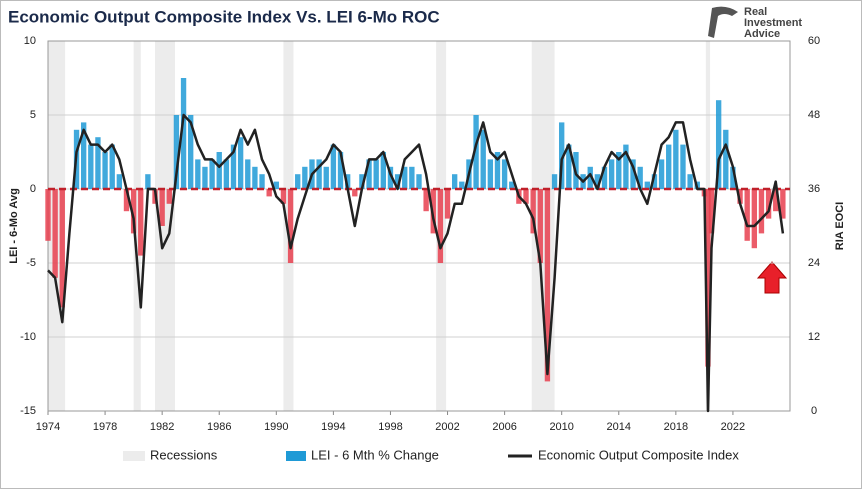  I want to click on x-tick-label: 1994, so click(333, 427).